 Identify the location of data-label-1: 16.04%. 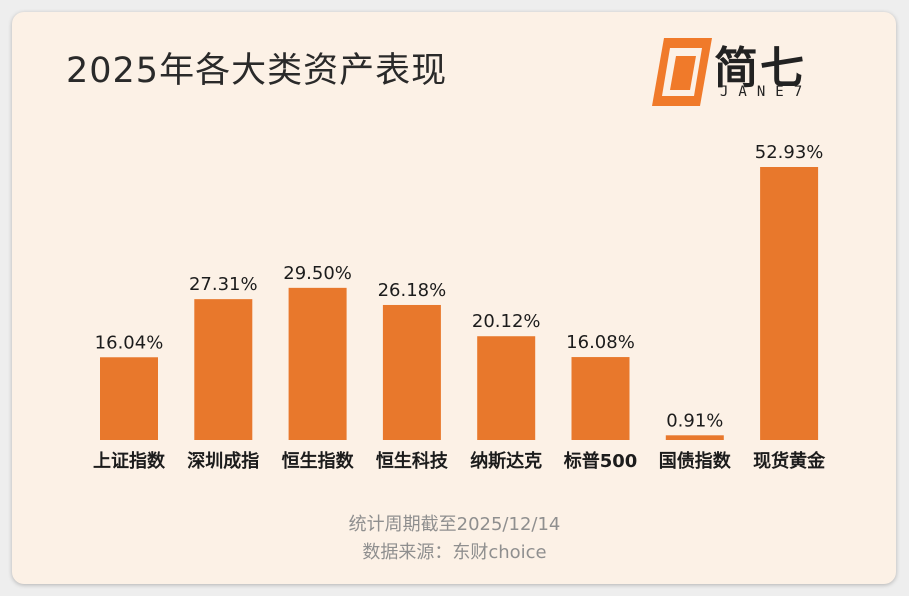
(129, 342).